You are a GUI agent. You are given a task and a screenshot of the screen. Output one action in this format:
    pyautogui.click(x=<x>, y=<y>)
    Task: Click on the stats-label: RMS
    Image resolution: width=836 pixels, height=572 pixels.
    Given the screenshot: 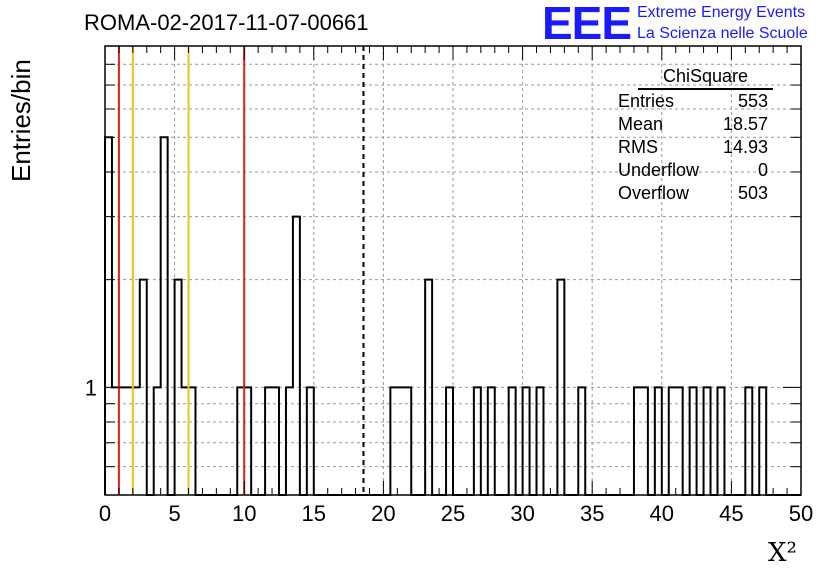 What is the action you would take?
    pyautogui.click(x=638, y=147)
    